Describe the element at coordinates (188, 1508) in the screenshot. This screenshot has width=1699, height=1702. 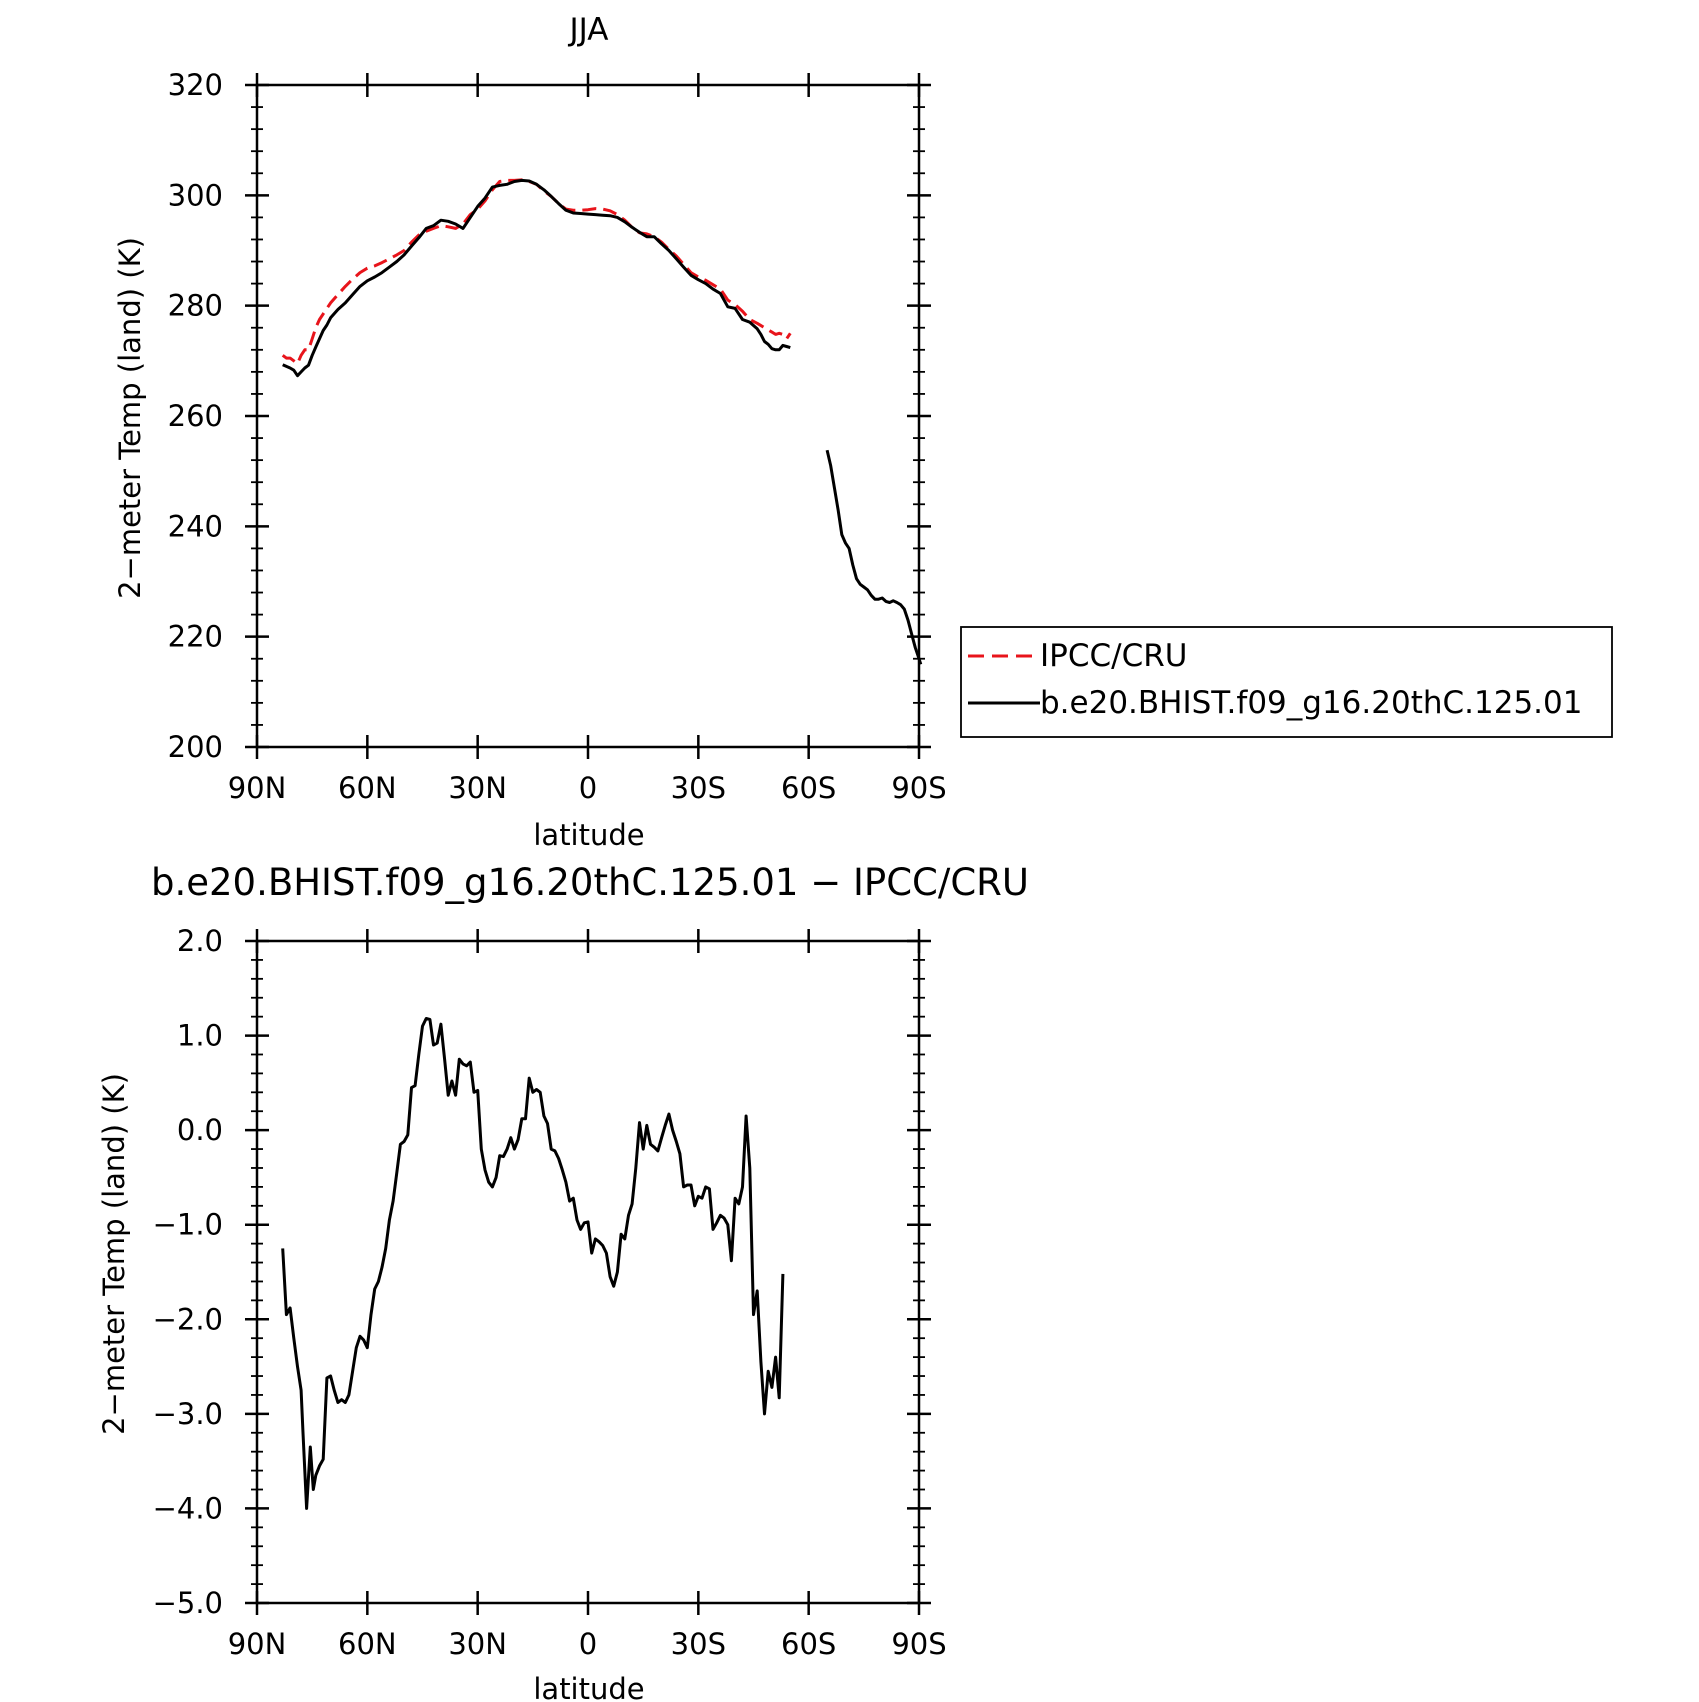
I see `bottom-y-tick-label: −4.0` at that location.